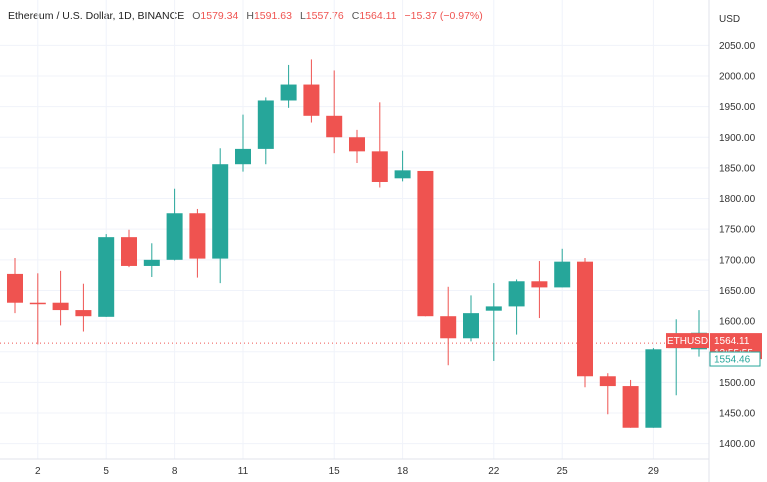  What do you see at coordinates (737, 444) in the screenshot?
I see `y-tick-label: 1400.00` at bounding box center [737, 444].